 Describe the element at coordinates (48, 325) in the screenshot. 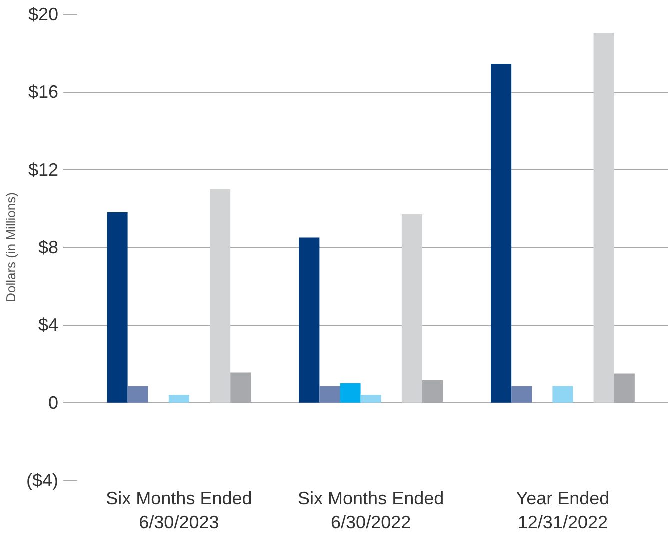

I see `y-tick-label: $4` at that location.